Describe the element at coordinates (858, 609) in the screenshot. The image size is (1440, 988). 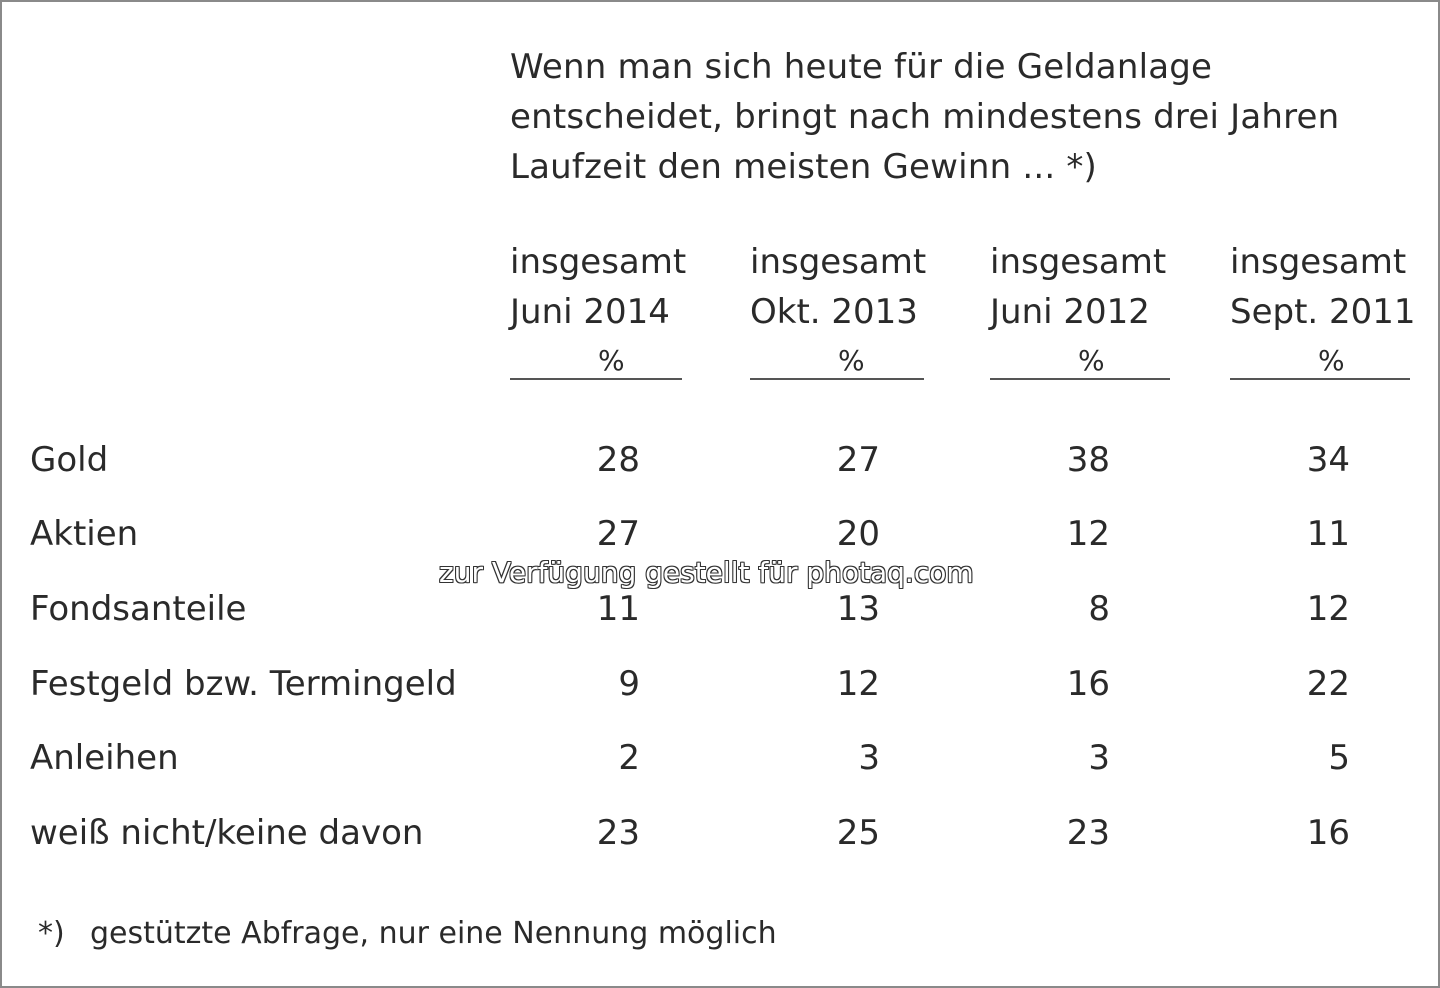
I see `table-cell: 13` at that location.